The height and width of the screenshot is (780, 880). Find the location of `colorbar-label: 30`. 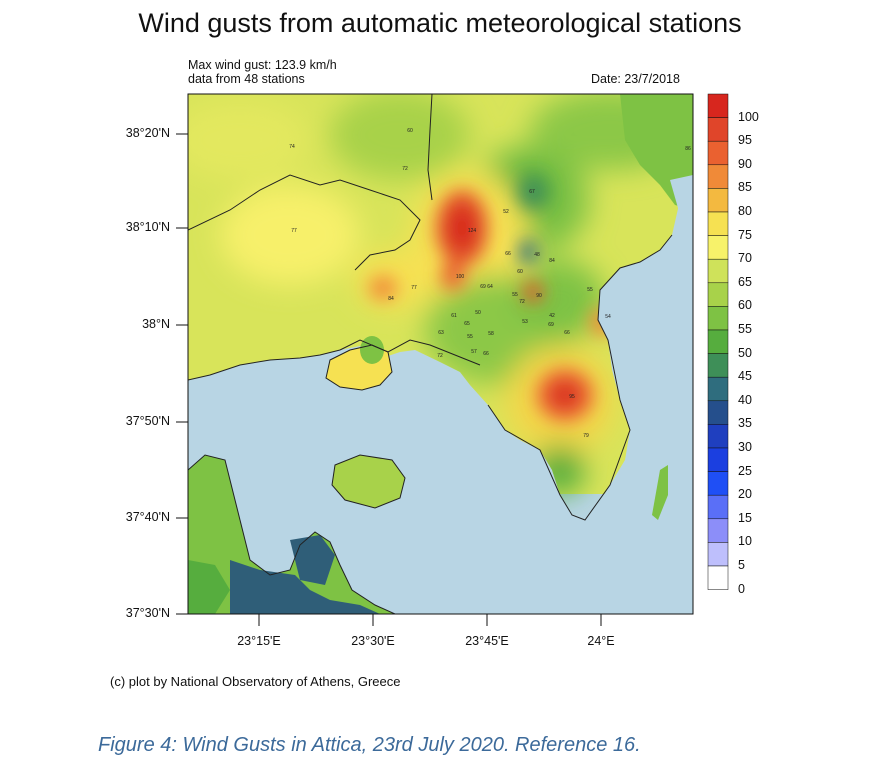

colorbar-label: 30 is located at coordinates (745, 447).